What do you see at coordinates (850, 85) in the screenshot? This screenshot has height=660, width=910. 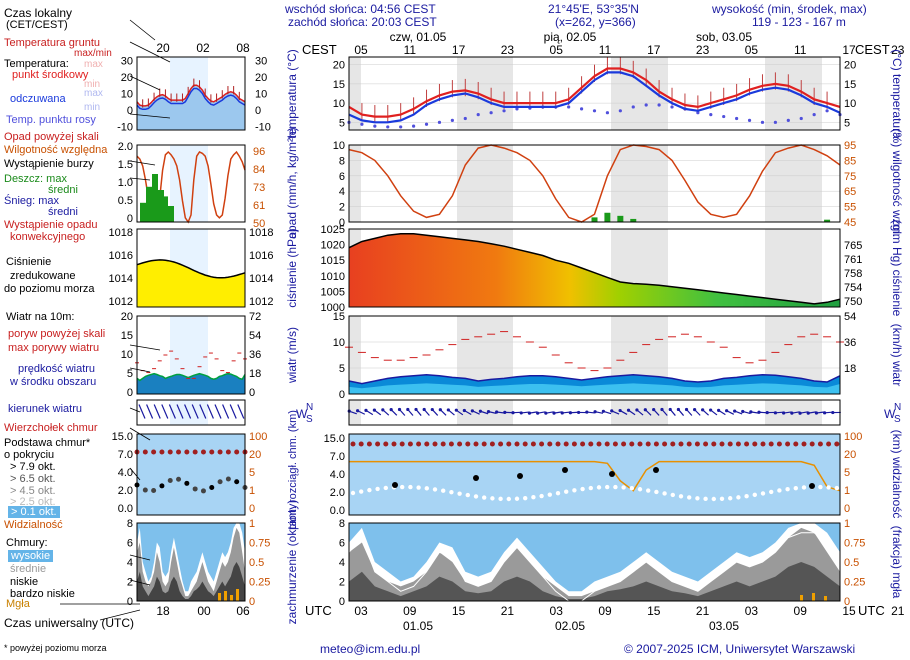 I see `temp-tick-right-15: 15` at bounding box center [850, 85].